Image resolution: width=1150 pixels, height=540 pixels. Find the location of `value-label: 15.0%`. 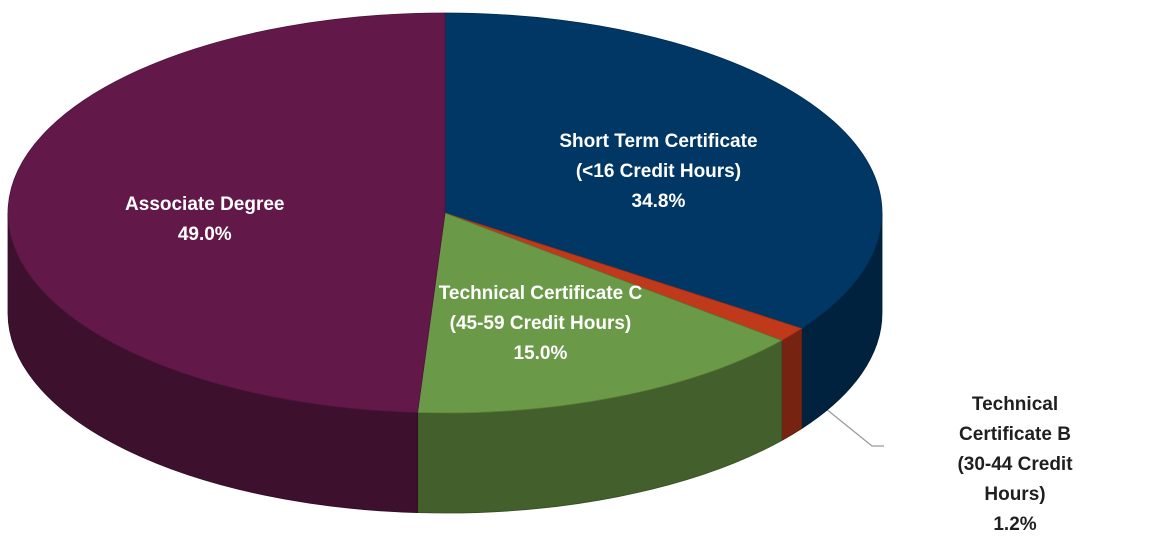

value-label: 15.0% is located at coordinates (540, 353).